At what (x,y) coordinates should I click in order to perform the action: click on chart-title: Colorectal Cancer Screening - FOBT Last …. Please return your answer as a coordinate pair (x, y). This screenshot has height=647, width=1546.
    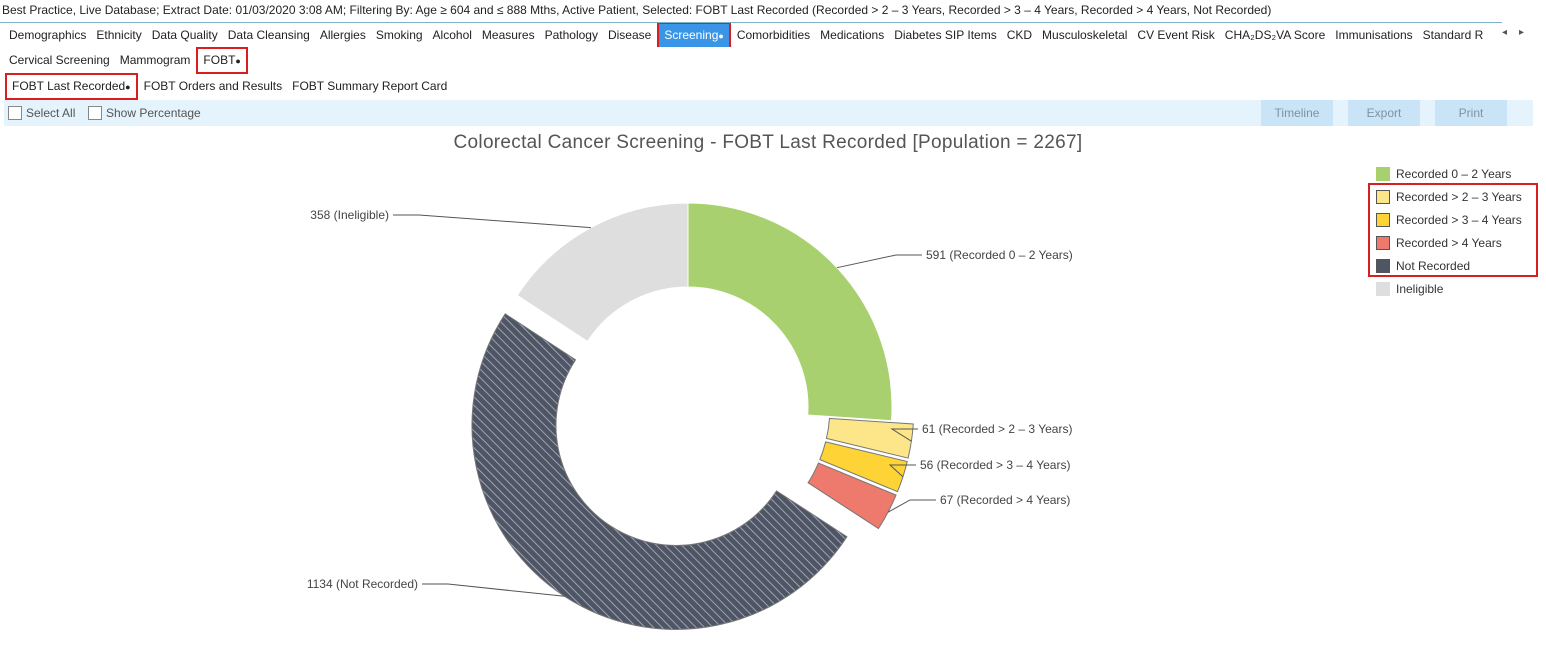
    Looking at the image, I should click on (768, 142).